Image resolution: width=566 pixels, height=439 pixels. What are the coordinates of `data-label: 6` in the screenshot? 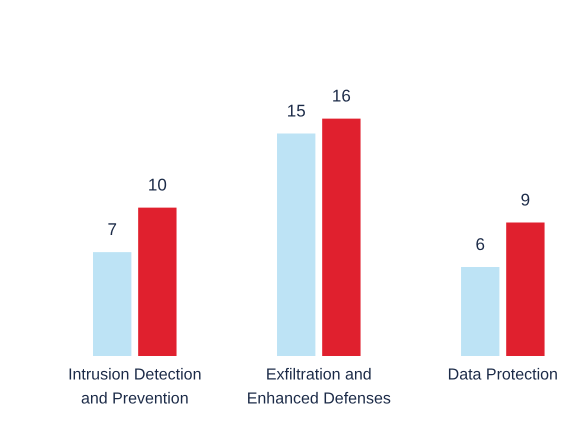 It's located at (480, 244).